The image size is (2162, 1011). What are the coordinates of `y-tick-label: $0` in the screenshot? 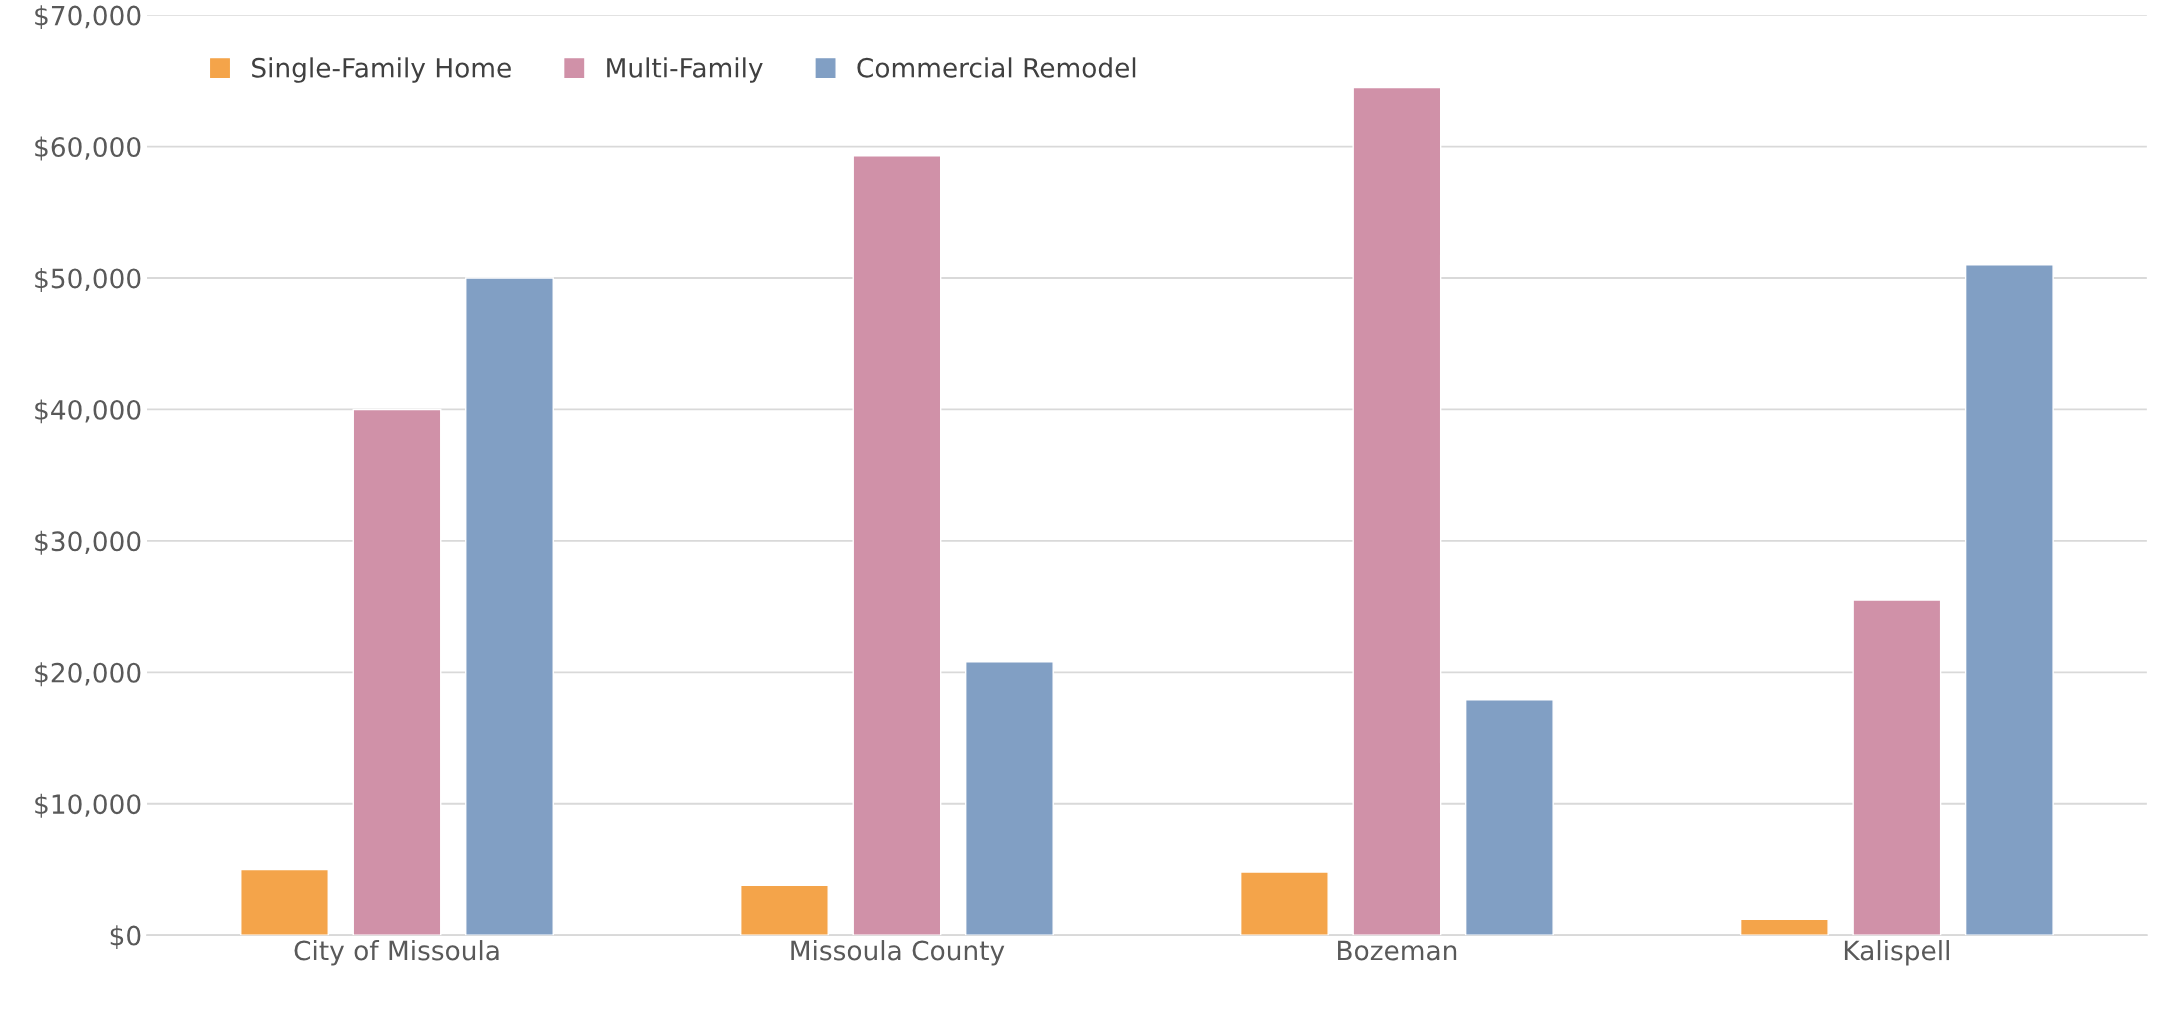 It's located at (125, 937).